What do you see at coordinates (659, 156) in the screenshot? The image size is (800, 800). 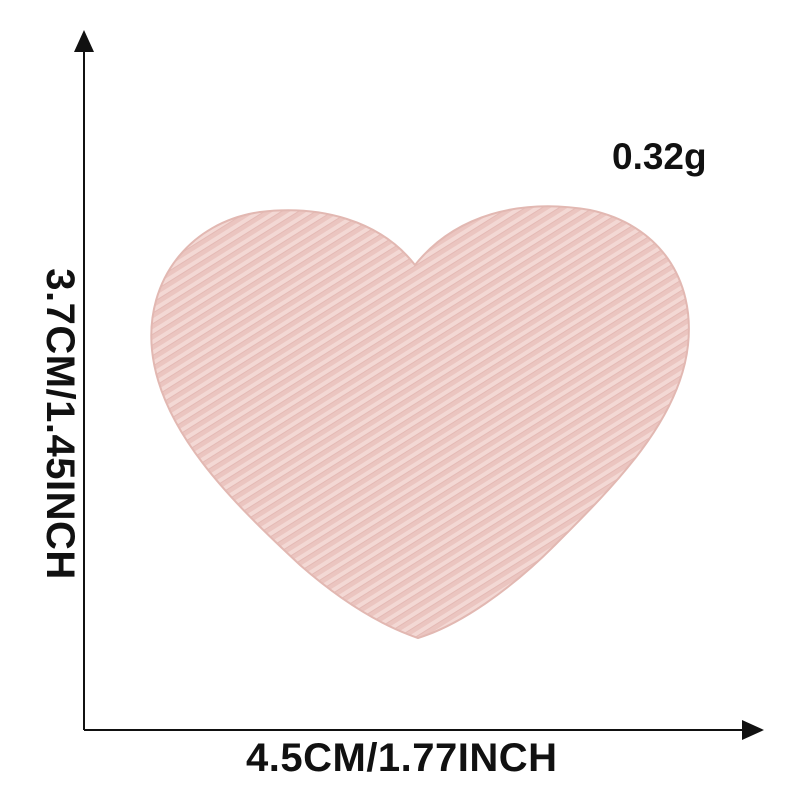 I see `weight-label: 0.32g` at bounding box center [659, 156].